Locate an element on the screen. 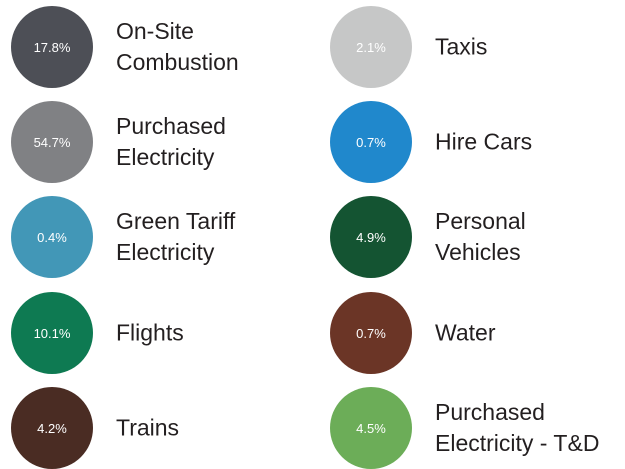 Image resolution: width=625 pixels, height=469 pixels. category-label: Trains is located at coordinates (148, 427).